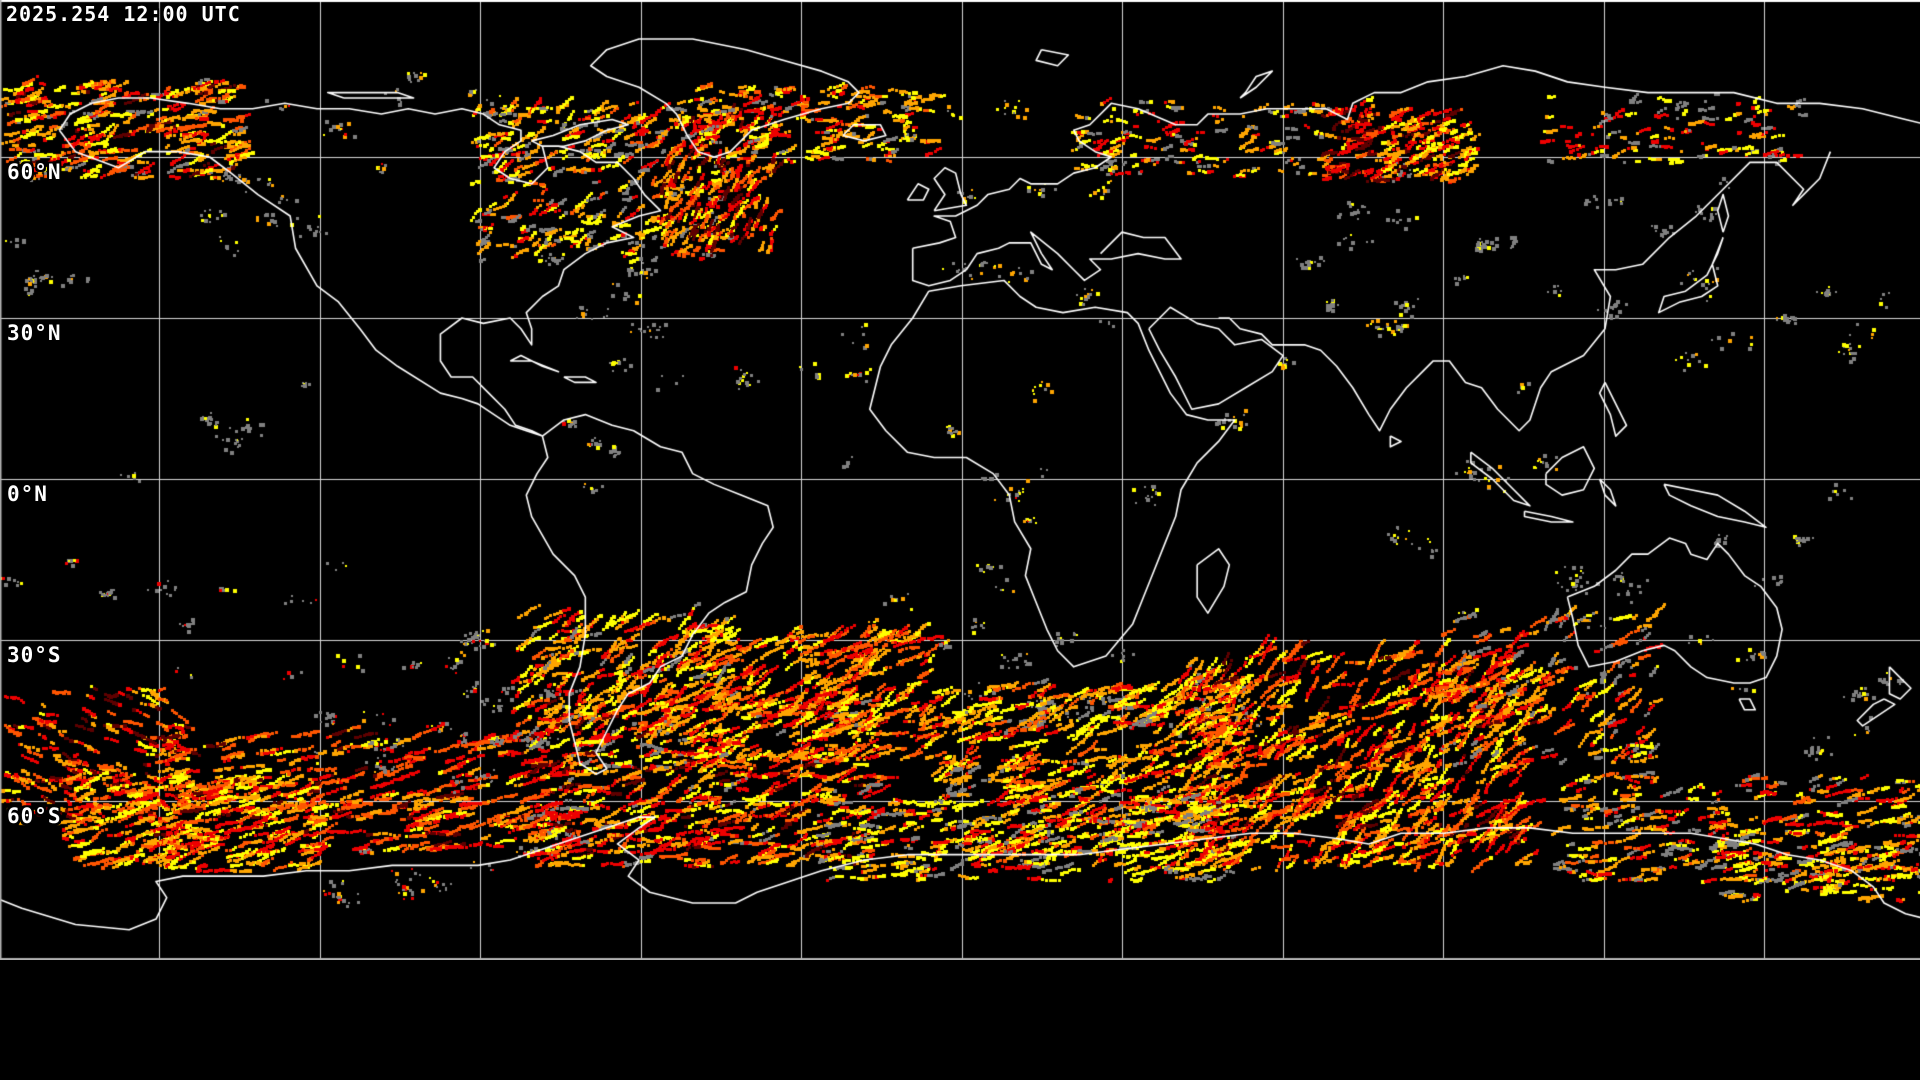 The image size is (1920, 1080). I want to click on latitude-label-60n: 60°N, so click(34, 172).